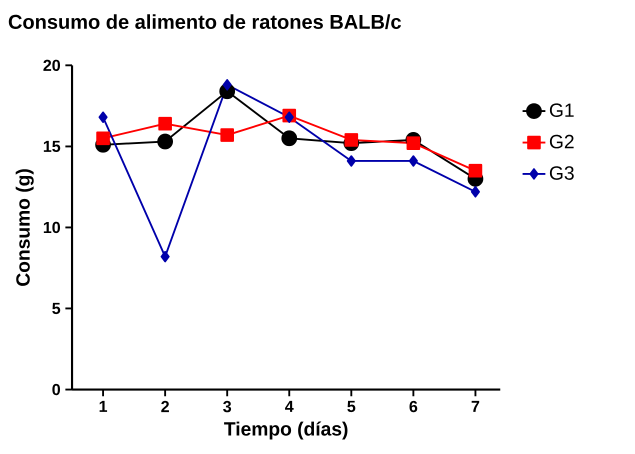 The height and width of the screenshot is (454, 635). Describe the element at coordinates (562, 142) in the screenshot. I see `legend-label: G2` at that location.